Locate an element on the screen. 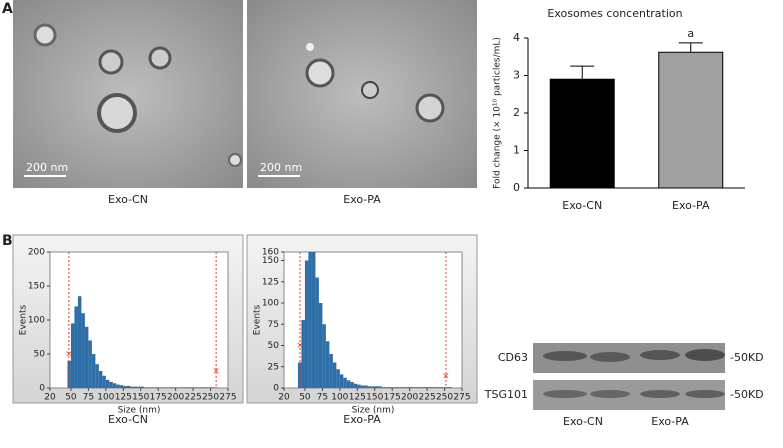 The height and width of the screenshot is (448, 783). y-tick-label: 160 is located at coordinates (270, 253).